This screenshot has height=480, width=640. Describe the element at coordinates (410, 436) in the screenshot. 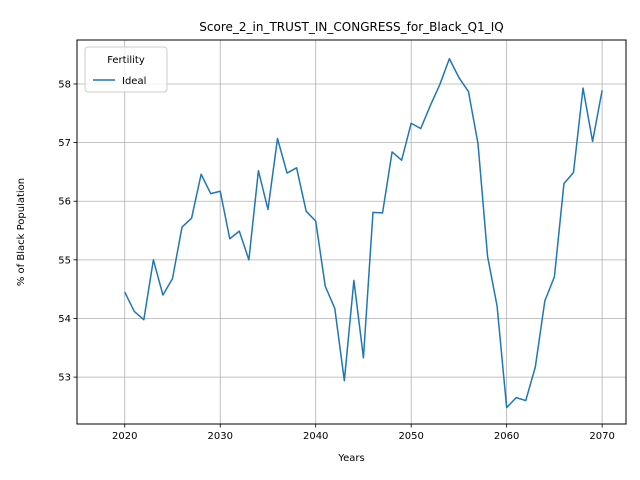

I see `x-tick-label: 2050` at that location.